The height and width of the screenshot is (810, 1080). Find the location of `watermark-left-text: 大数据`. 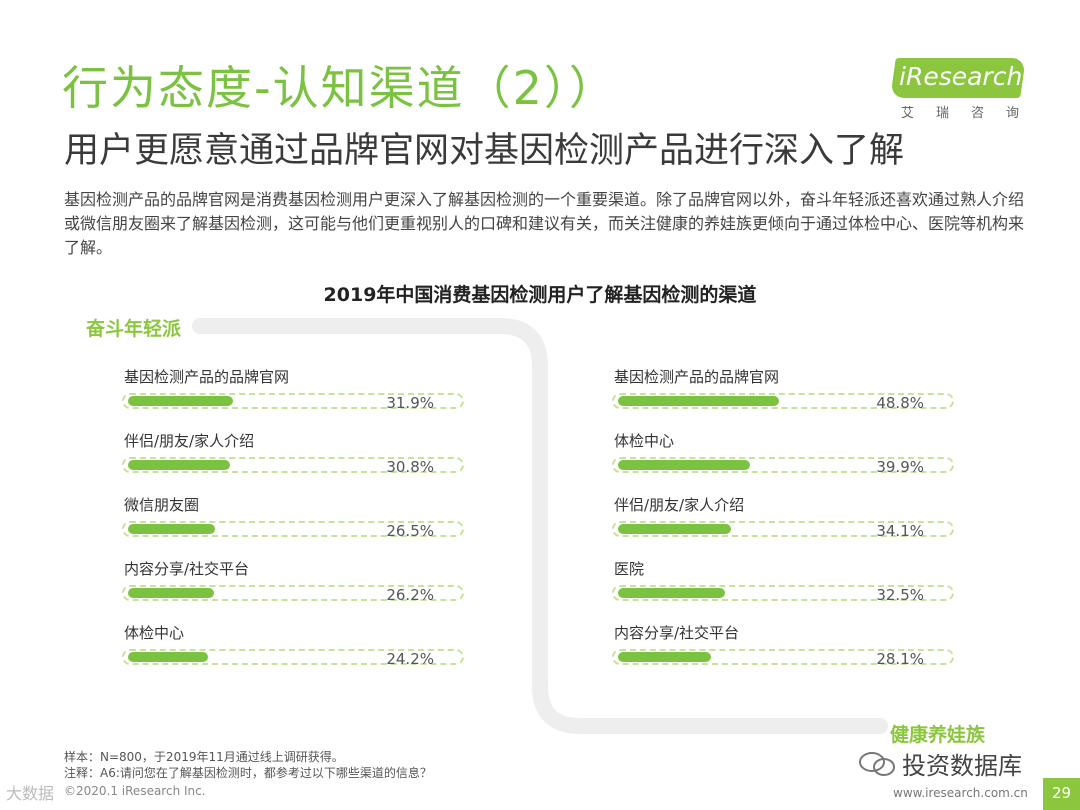

watermark-left-text: 大数据 is located at coordinates (30, 793).